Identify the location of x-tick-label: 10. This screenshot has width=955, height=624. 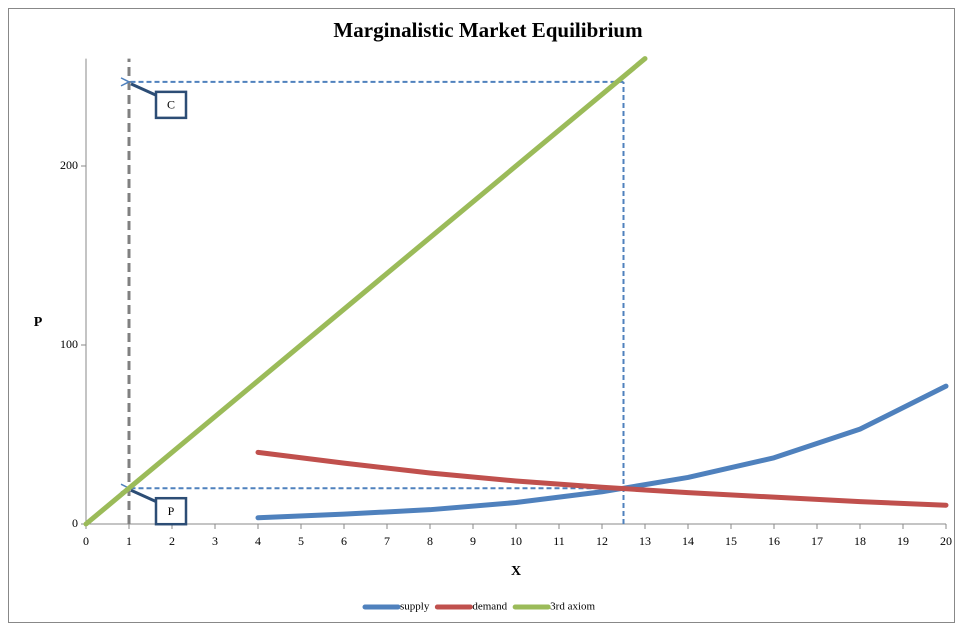
(516, 541).